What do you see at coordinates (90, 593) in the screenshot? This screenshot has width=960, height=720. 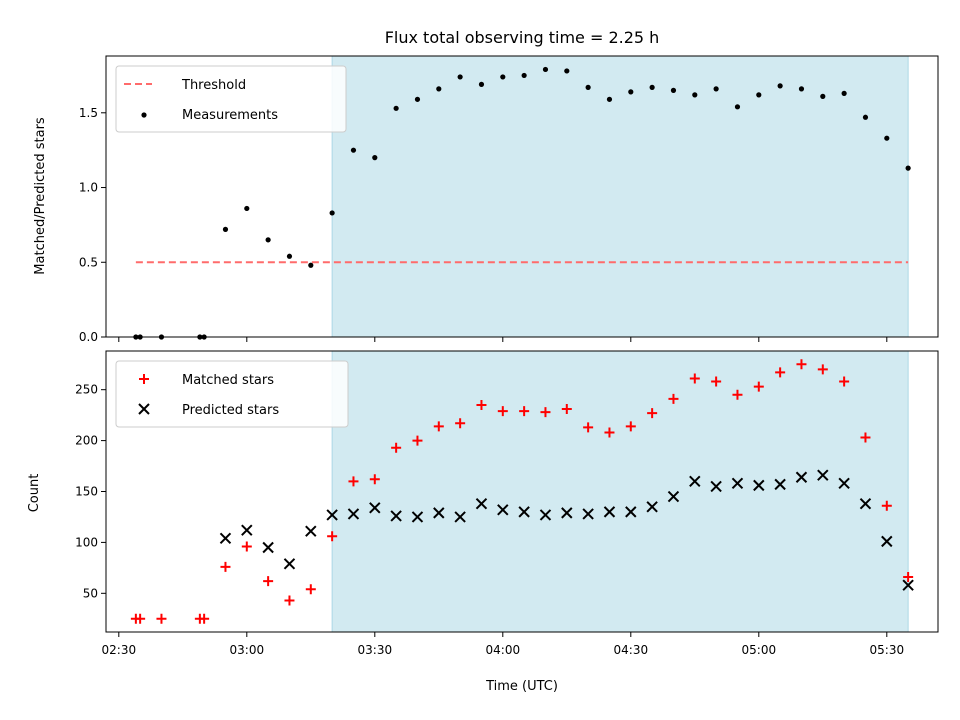 I see `y-tick-label: 50` at bounding box center [90, 593].